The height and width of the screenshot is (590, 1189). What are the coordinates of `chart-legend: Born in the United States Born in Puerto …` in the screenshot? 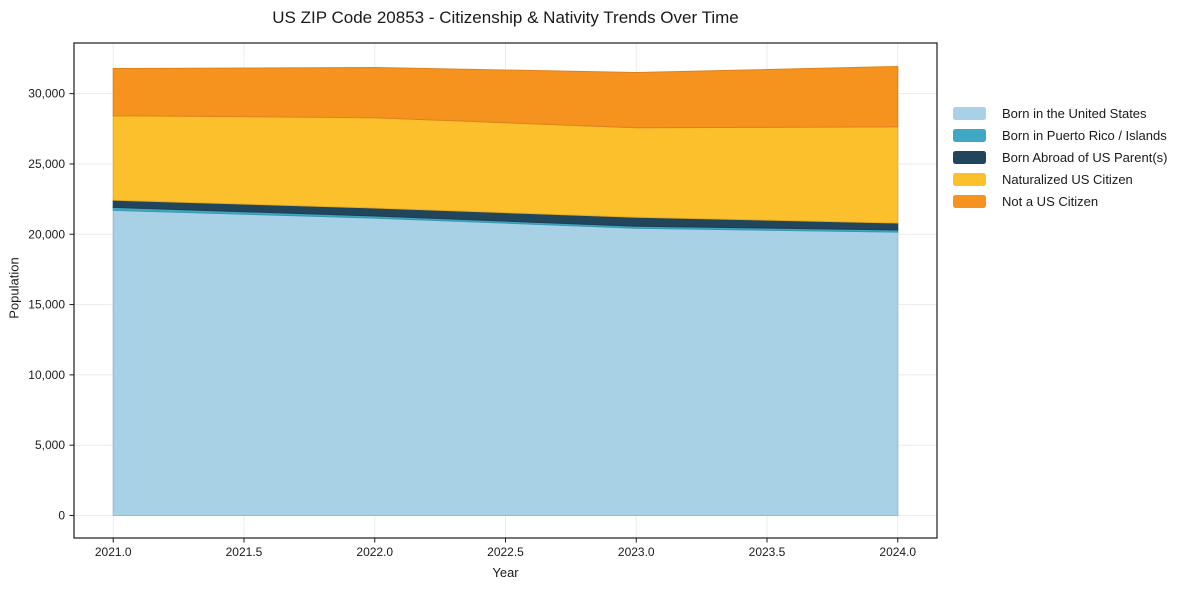 It's located at (1060, 157).